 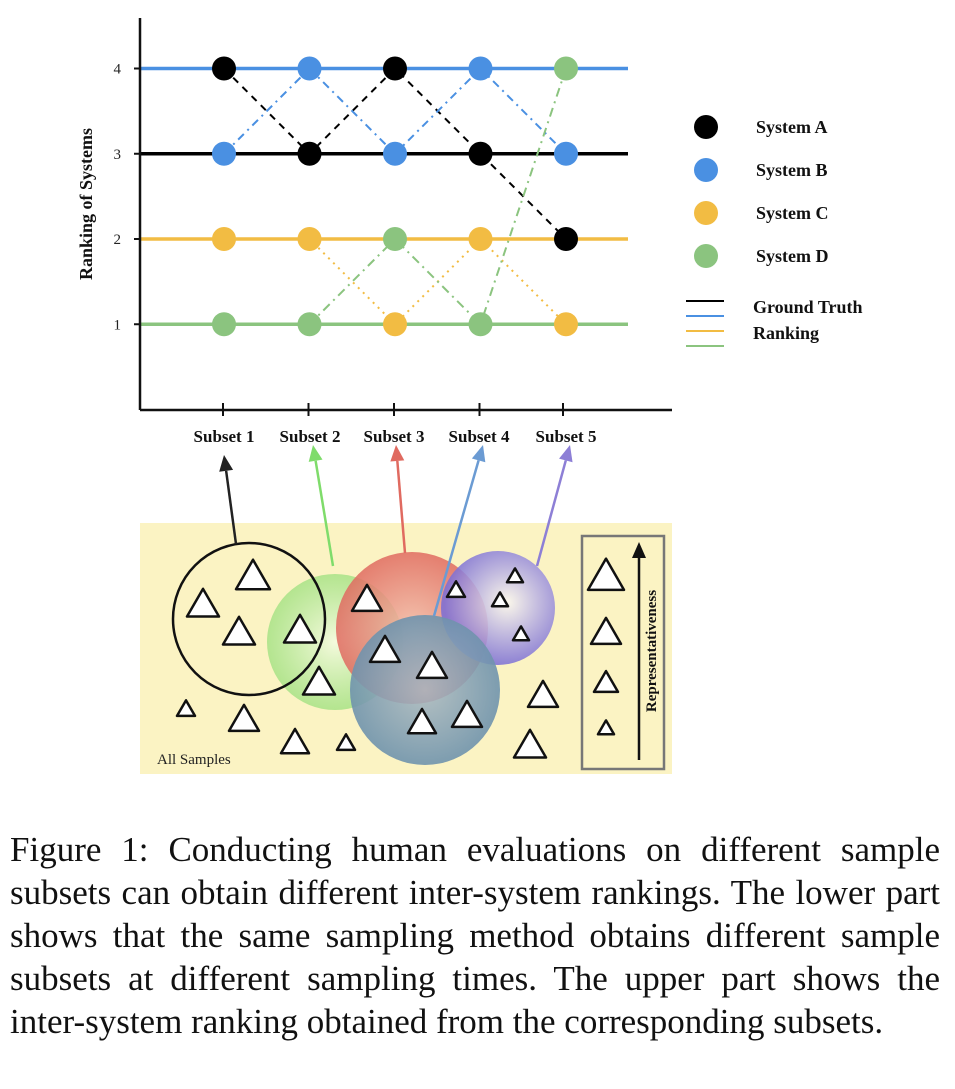 What do you see at coordinates (425, 690) in the screenshot?
I see `subset-4-circle` at bounding box center [425, 690].